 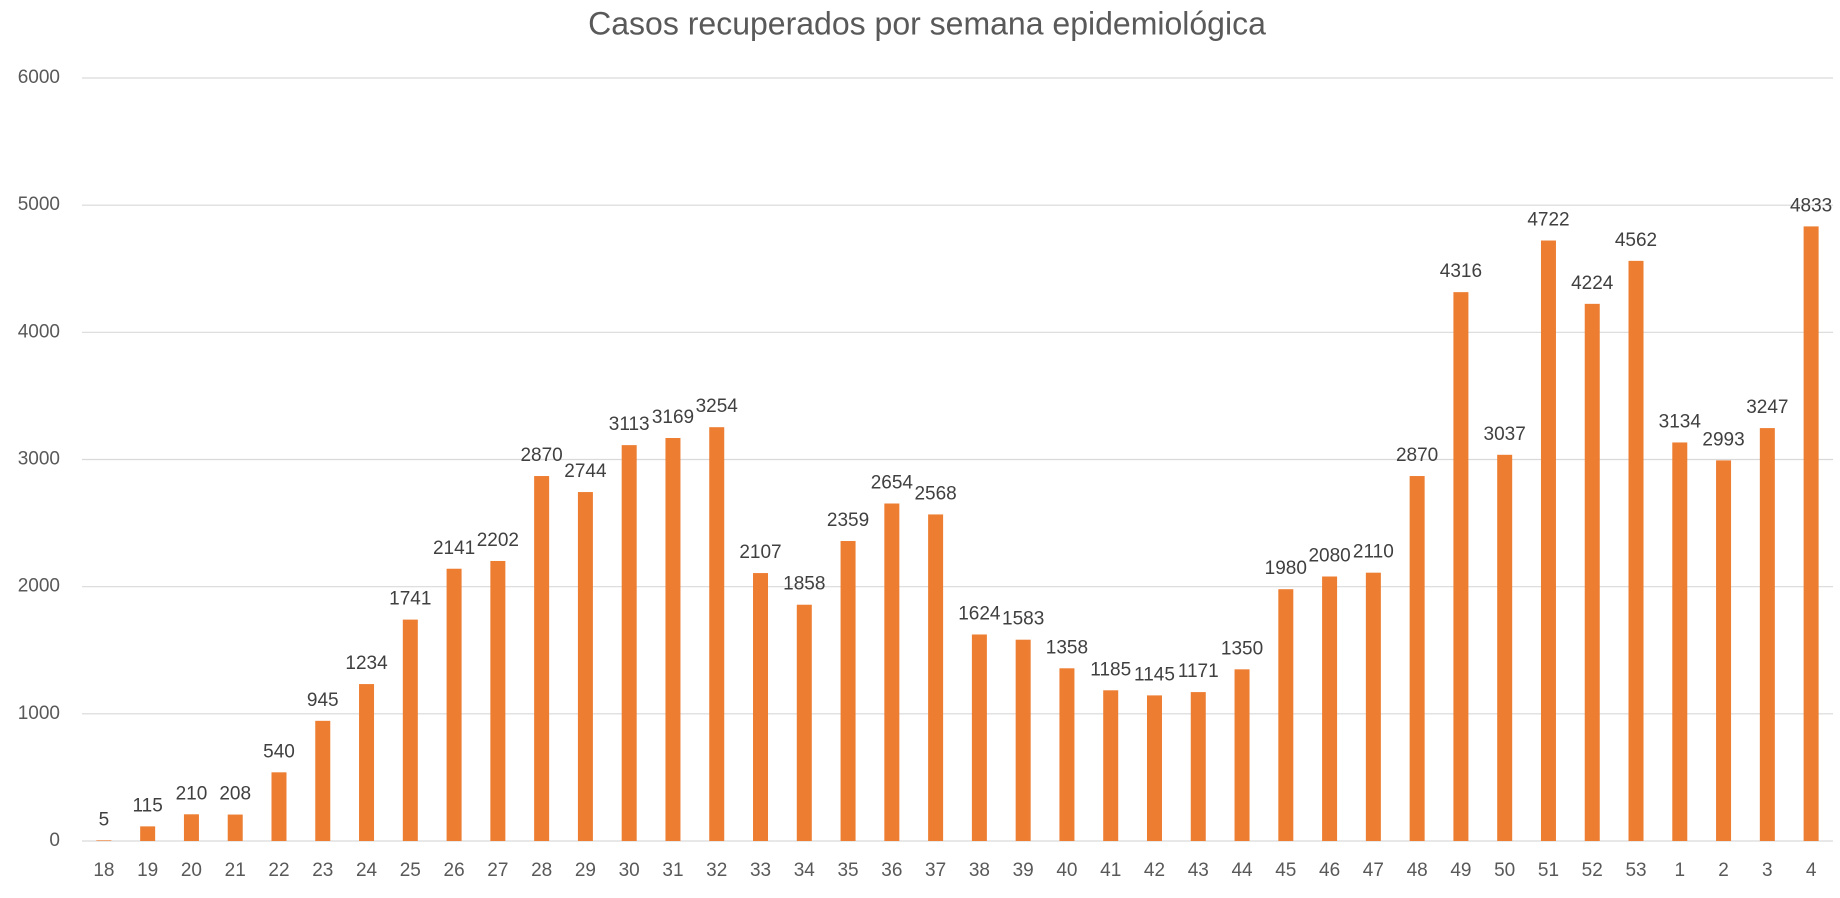 I want to click on x-tick-label: 30, so click(x=629, y=870).